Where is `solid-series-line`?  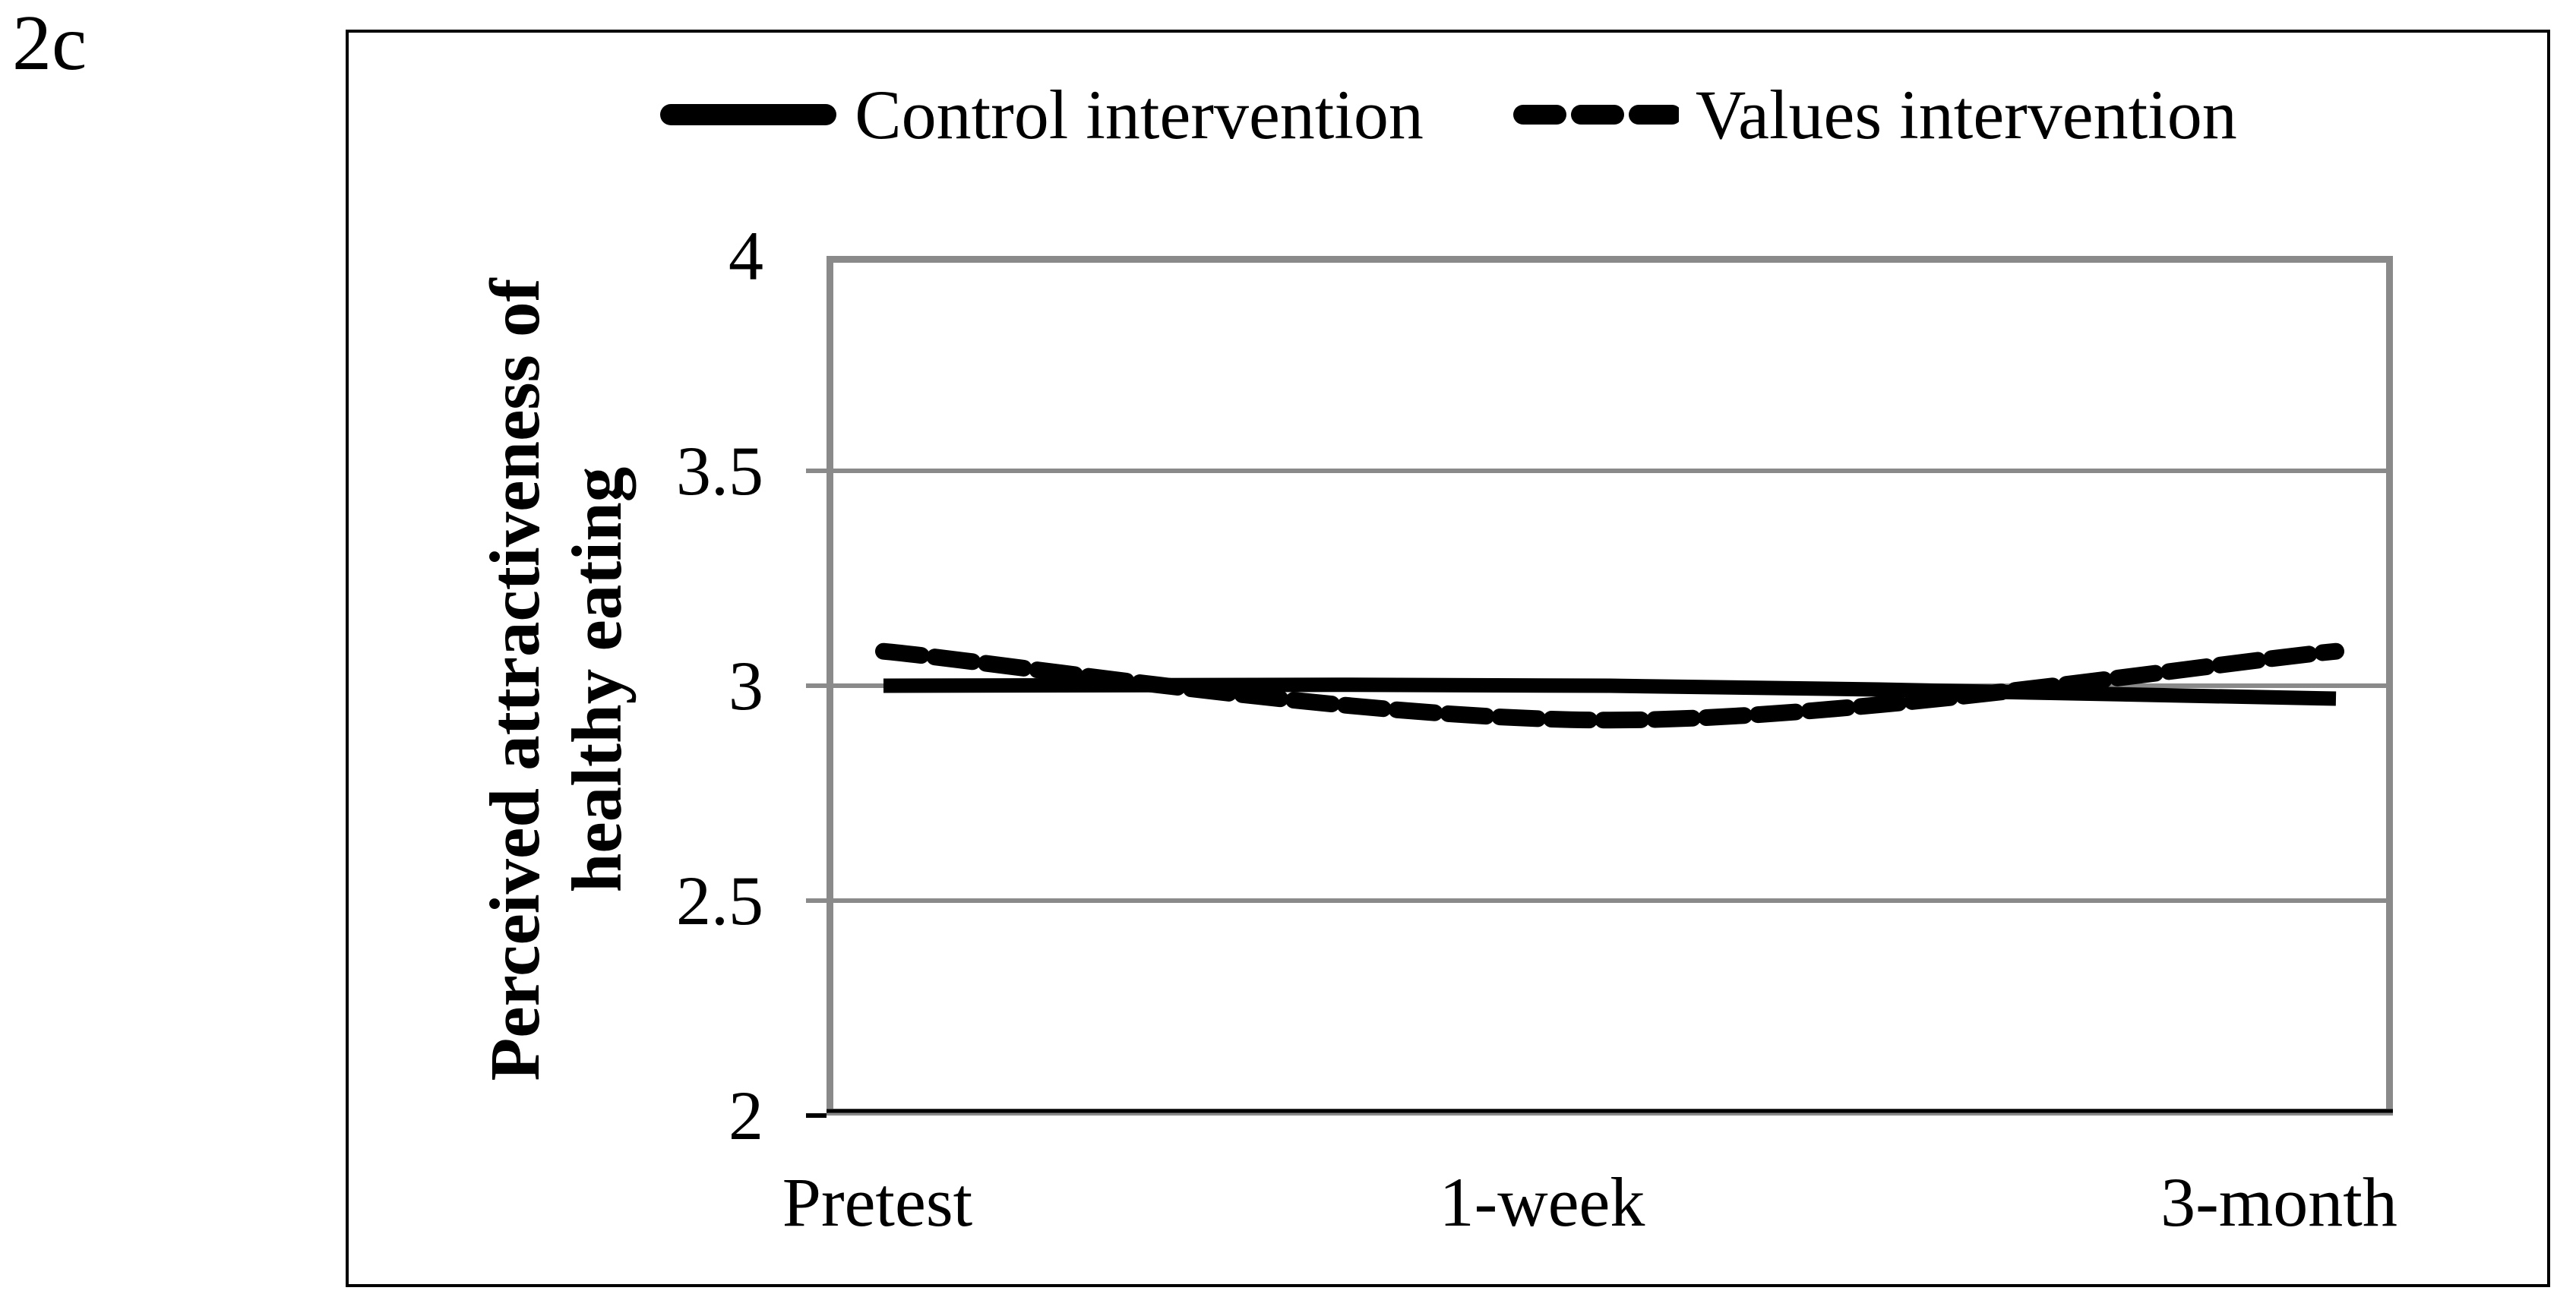
solid-series-line is located at coordinates (1610, 691).